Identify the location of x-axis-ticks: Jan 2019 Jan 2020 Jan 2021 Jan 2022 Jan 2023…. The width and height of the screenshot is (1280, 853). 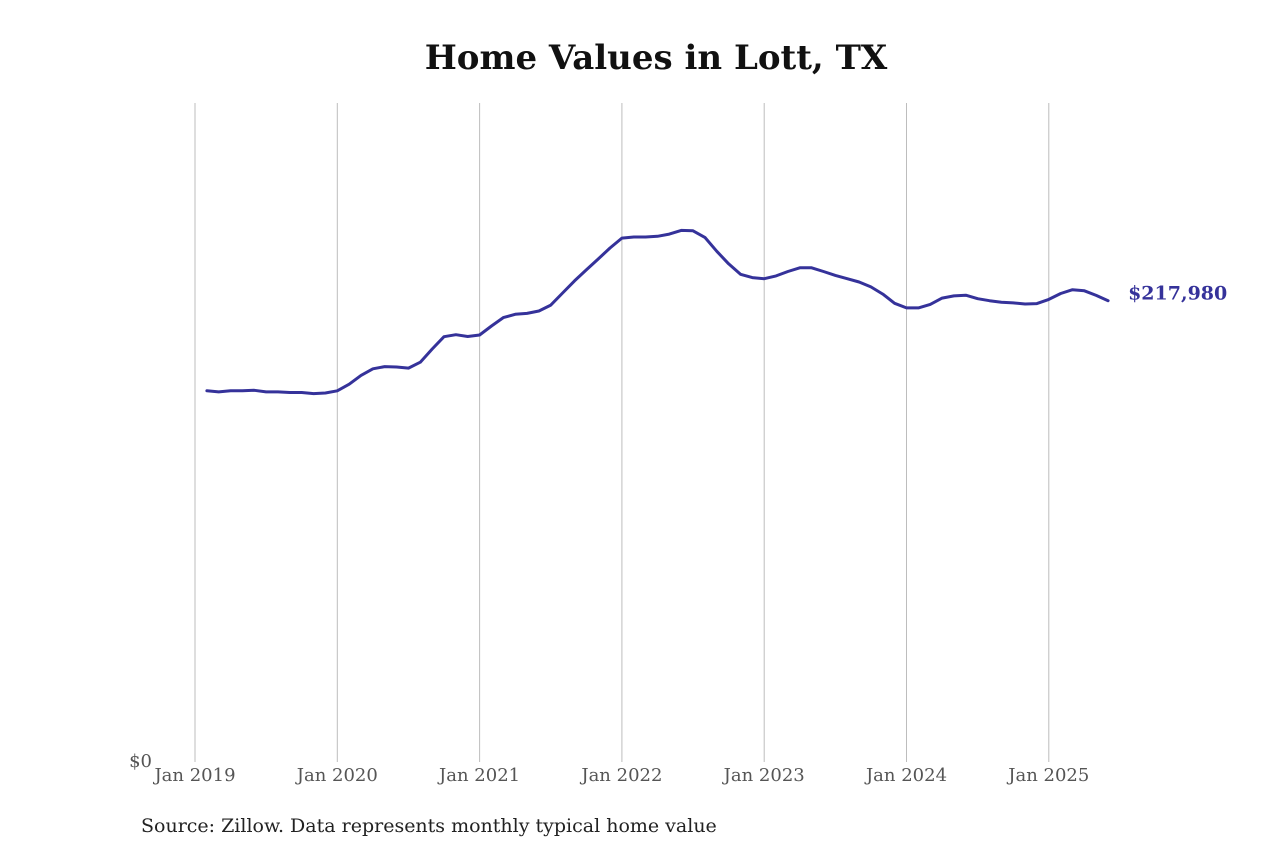
(620, 775).